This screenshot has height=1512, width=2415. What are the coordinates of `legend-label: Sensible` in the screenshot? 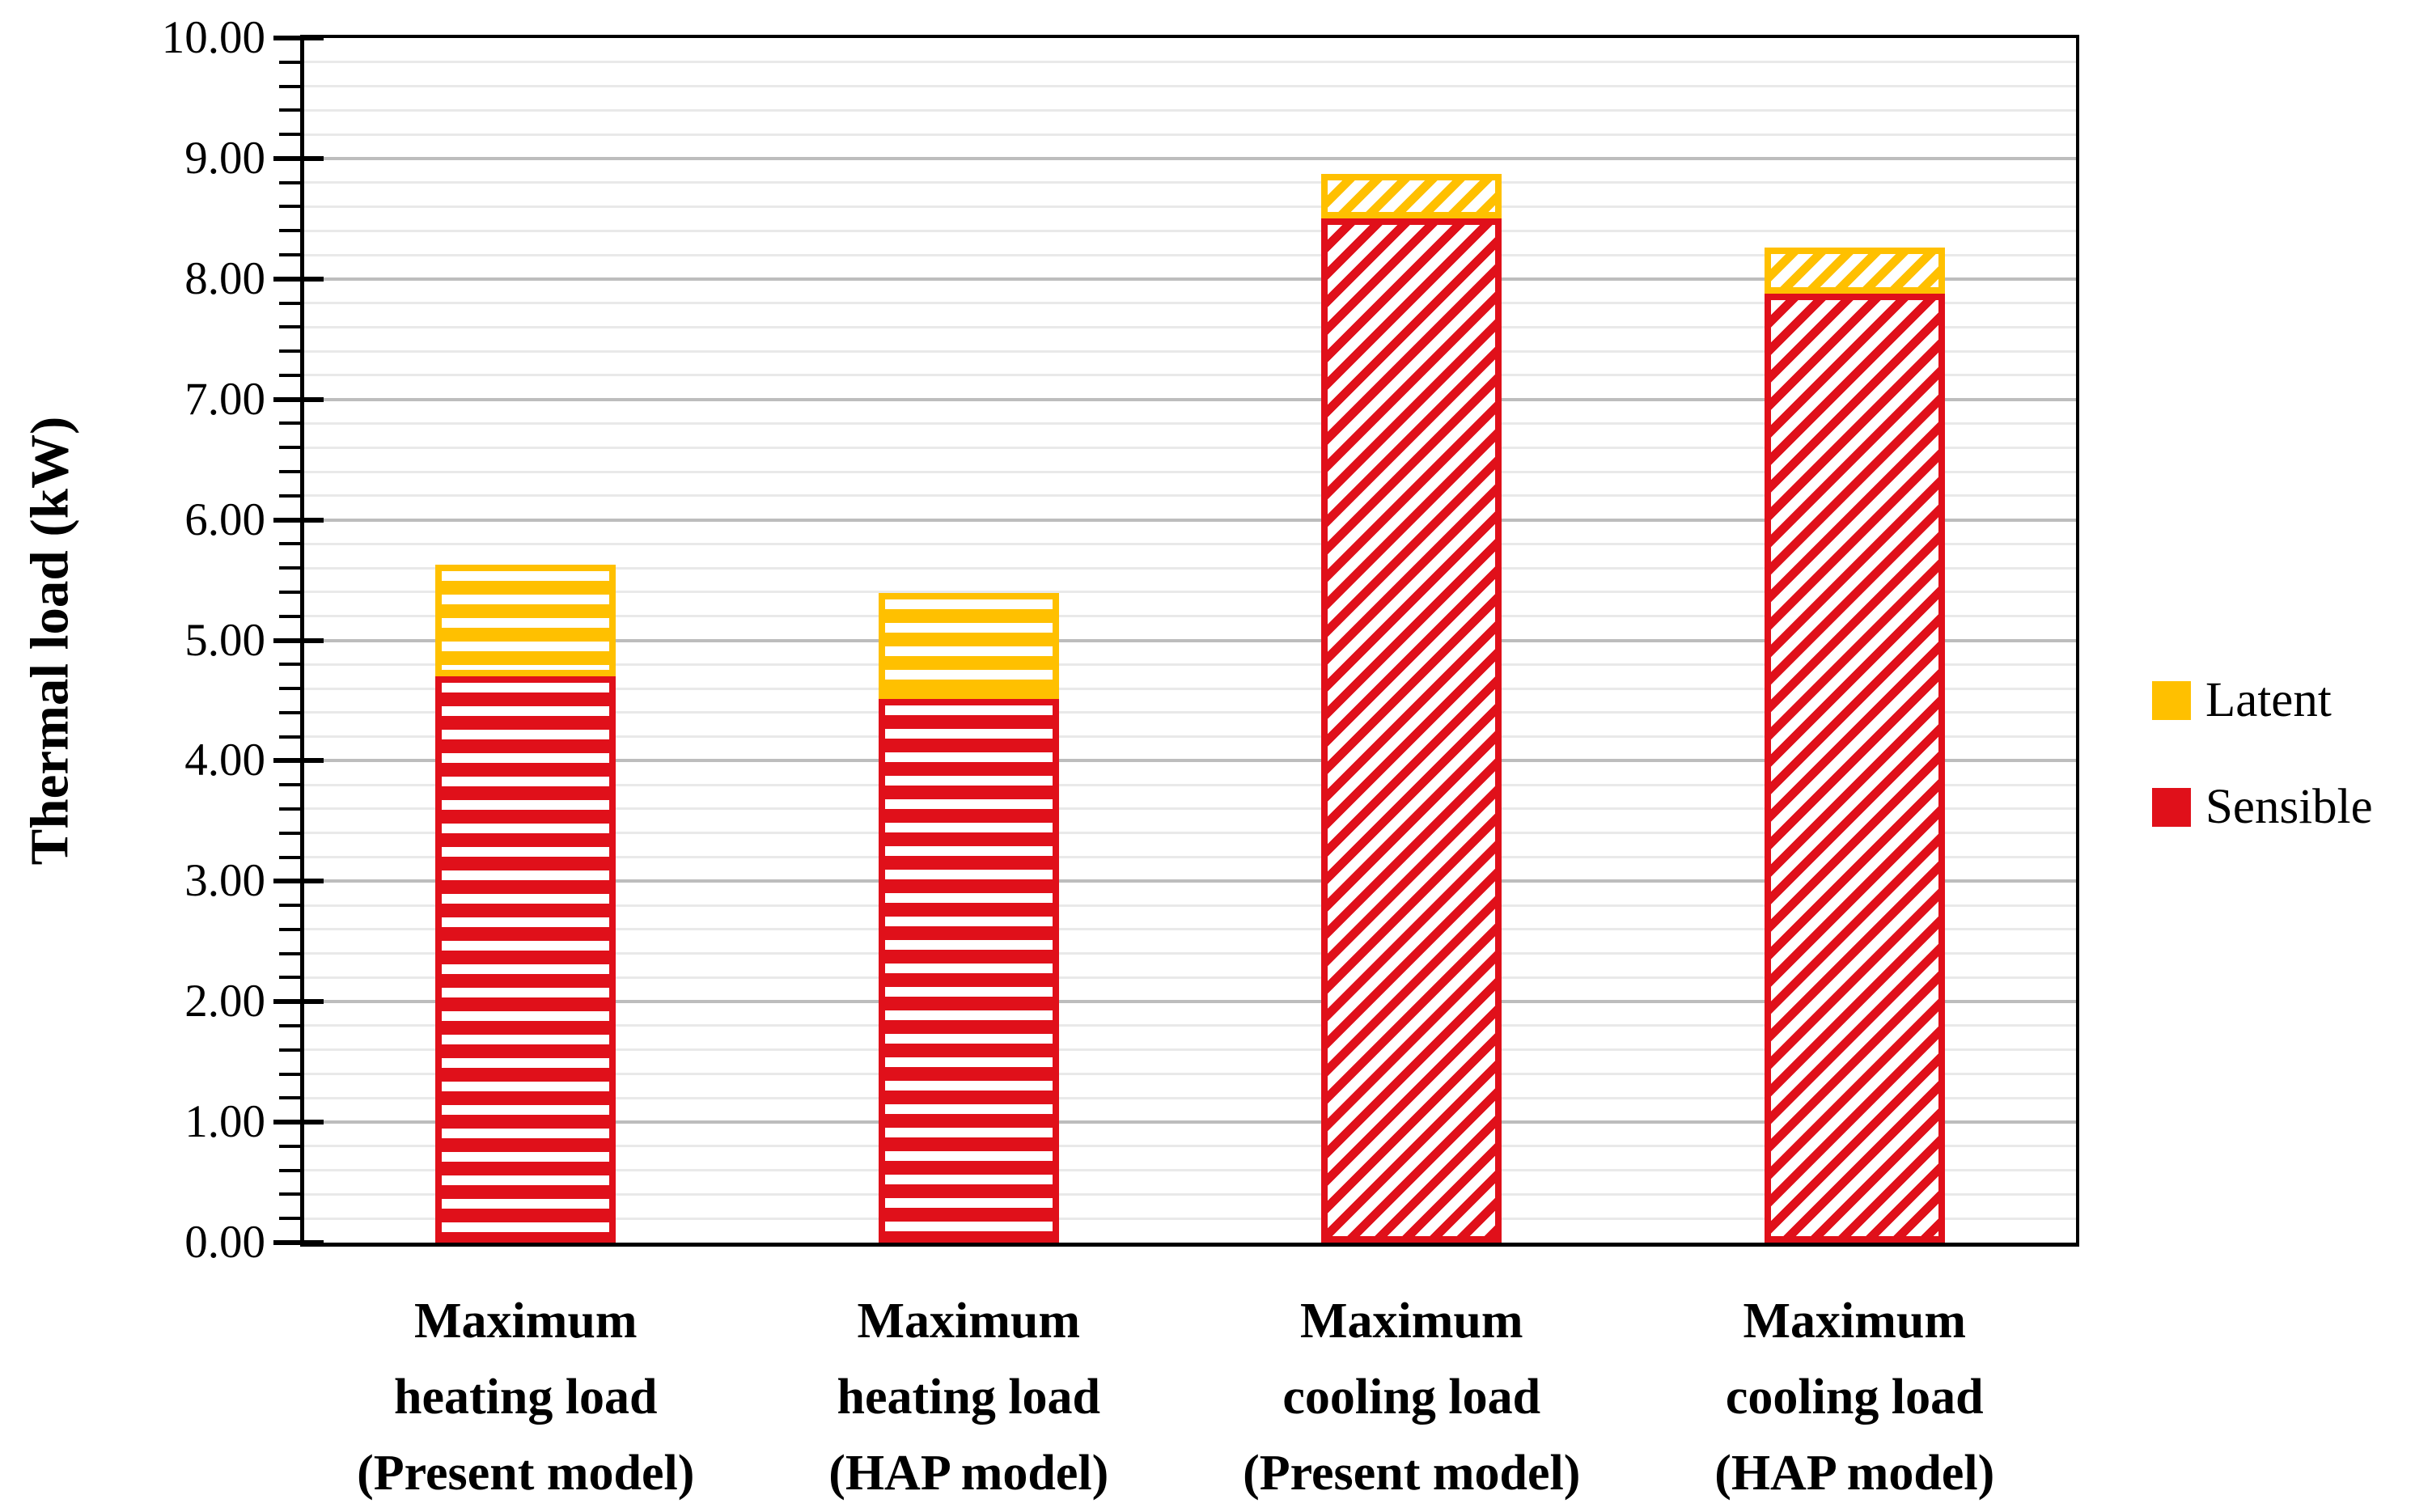 It's located at (2289, 807).